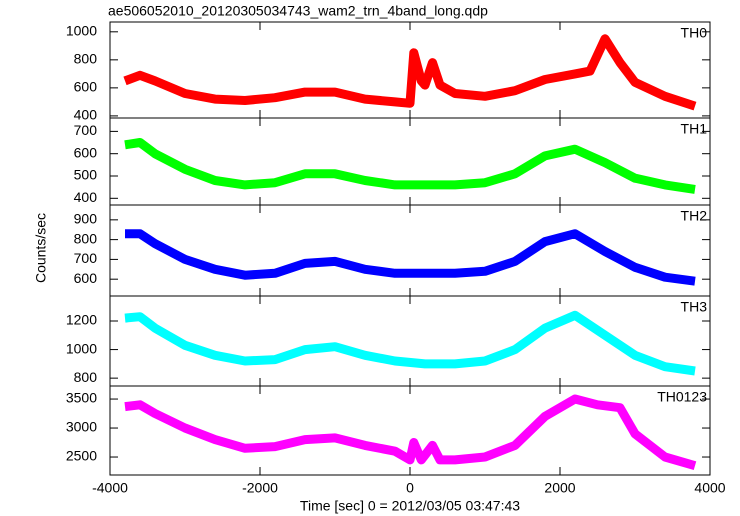 This screenshot has height=516, width=740. What do you see at coordinates (694, 129) in the screenshot?
I see `panel-label: TH1` at bounding box center [694, 129].